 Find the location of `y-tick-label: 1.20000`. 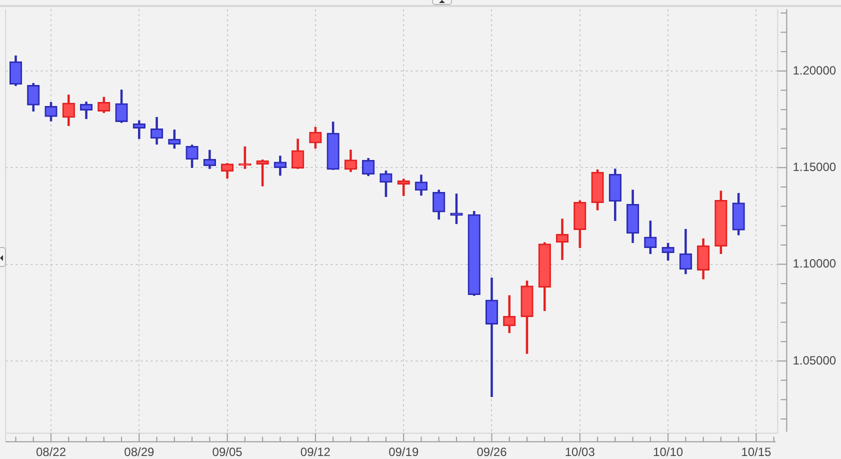

y-tick-label: 1.20000 is located at coordinates (814, 70).